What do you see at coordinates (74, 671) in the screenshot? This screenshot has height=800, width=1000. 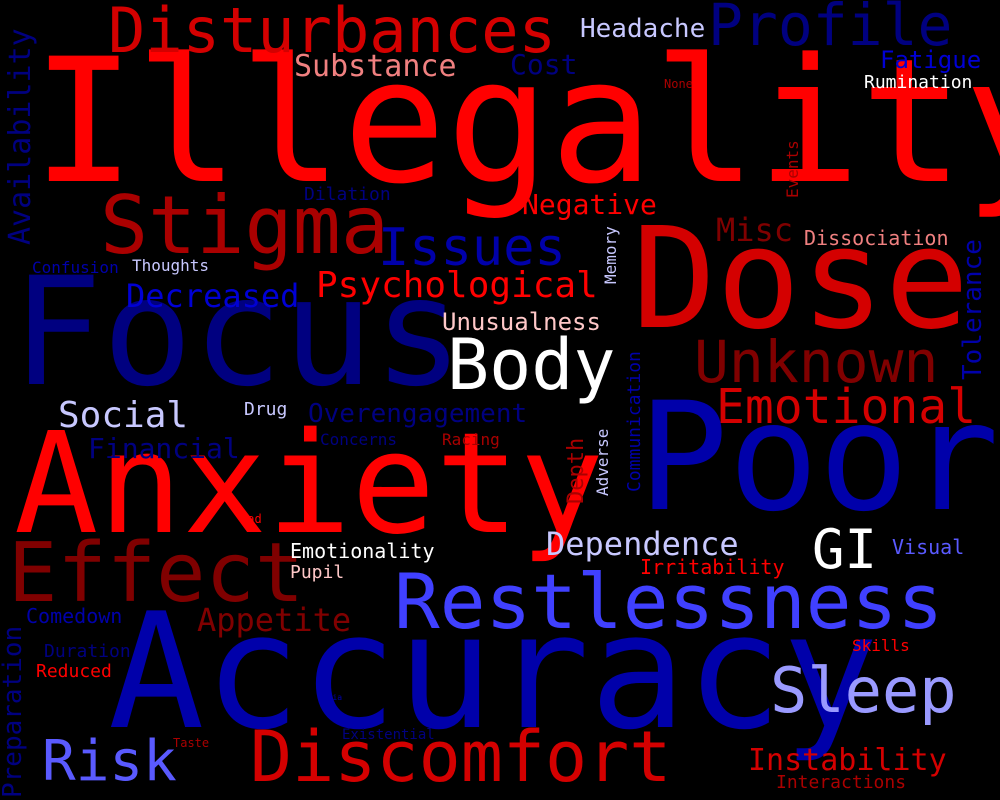 I see `word-reduced: Reduced` at bounding box center [74, 671].